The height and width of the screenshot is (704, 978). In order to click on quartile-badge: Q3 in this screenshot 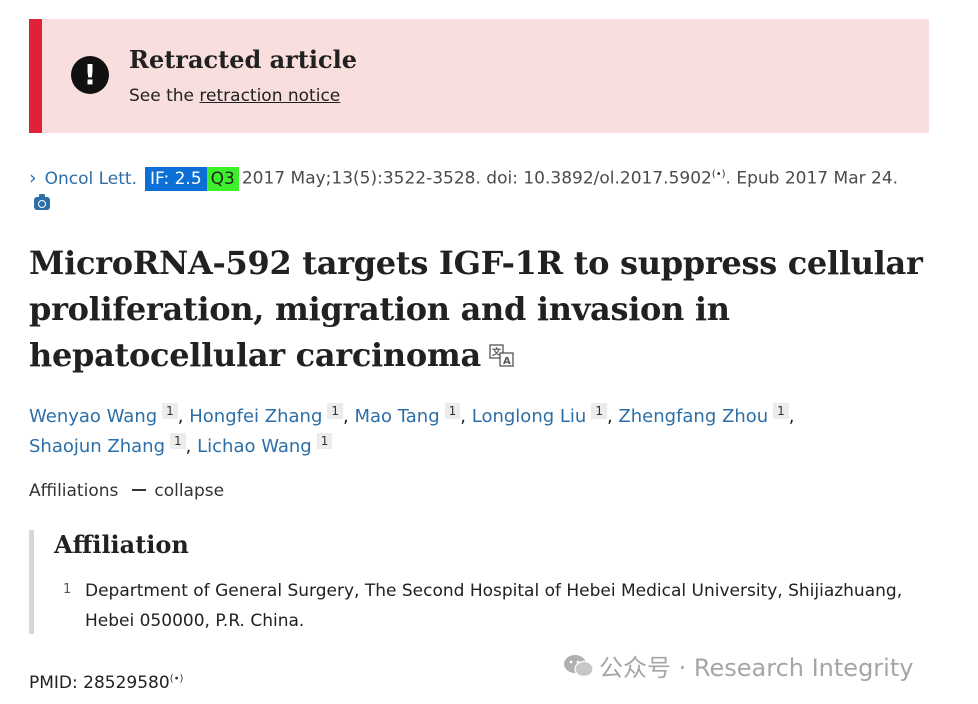, I will do `click(222, 178)`.